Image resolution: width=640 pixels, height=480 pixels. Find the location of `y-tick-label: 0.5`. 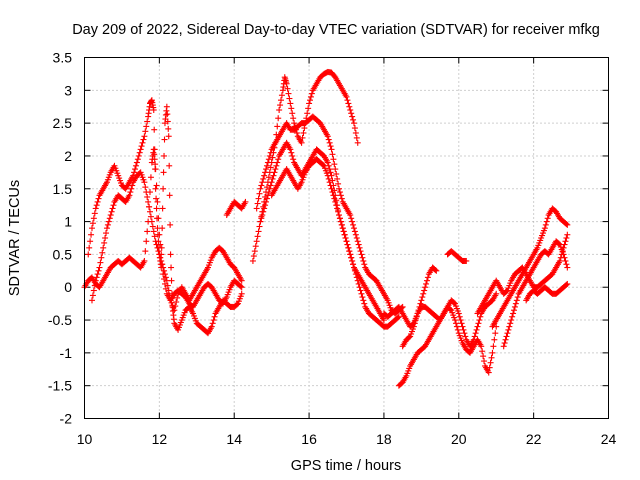

y-tick-label: 0.5 is located at coordinates (63, 254).